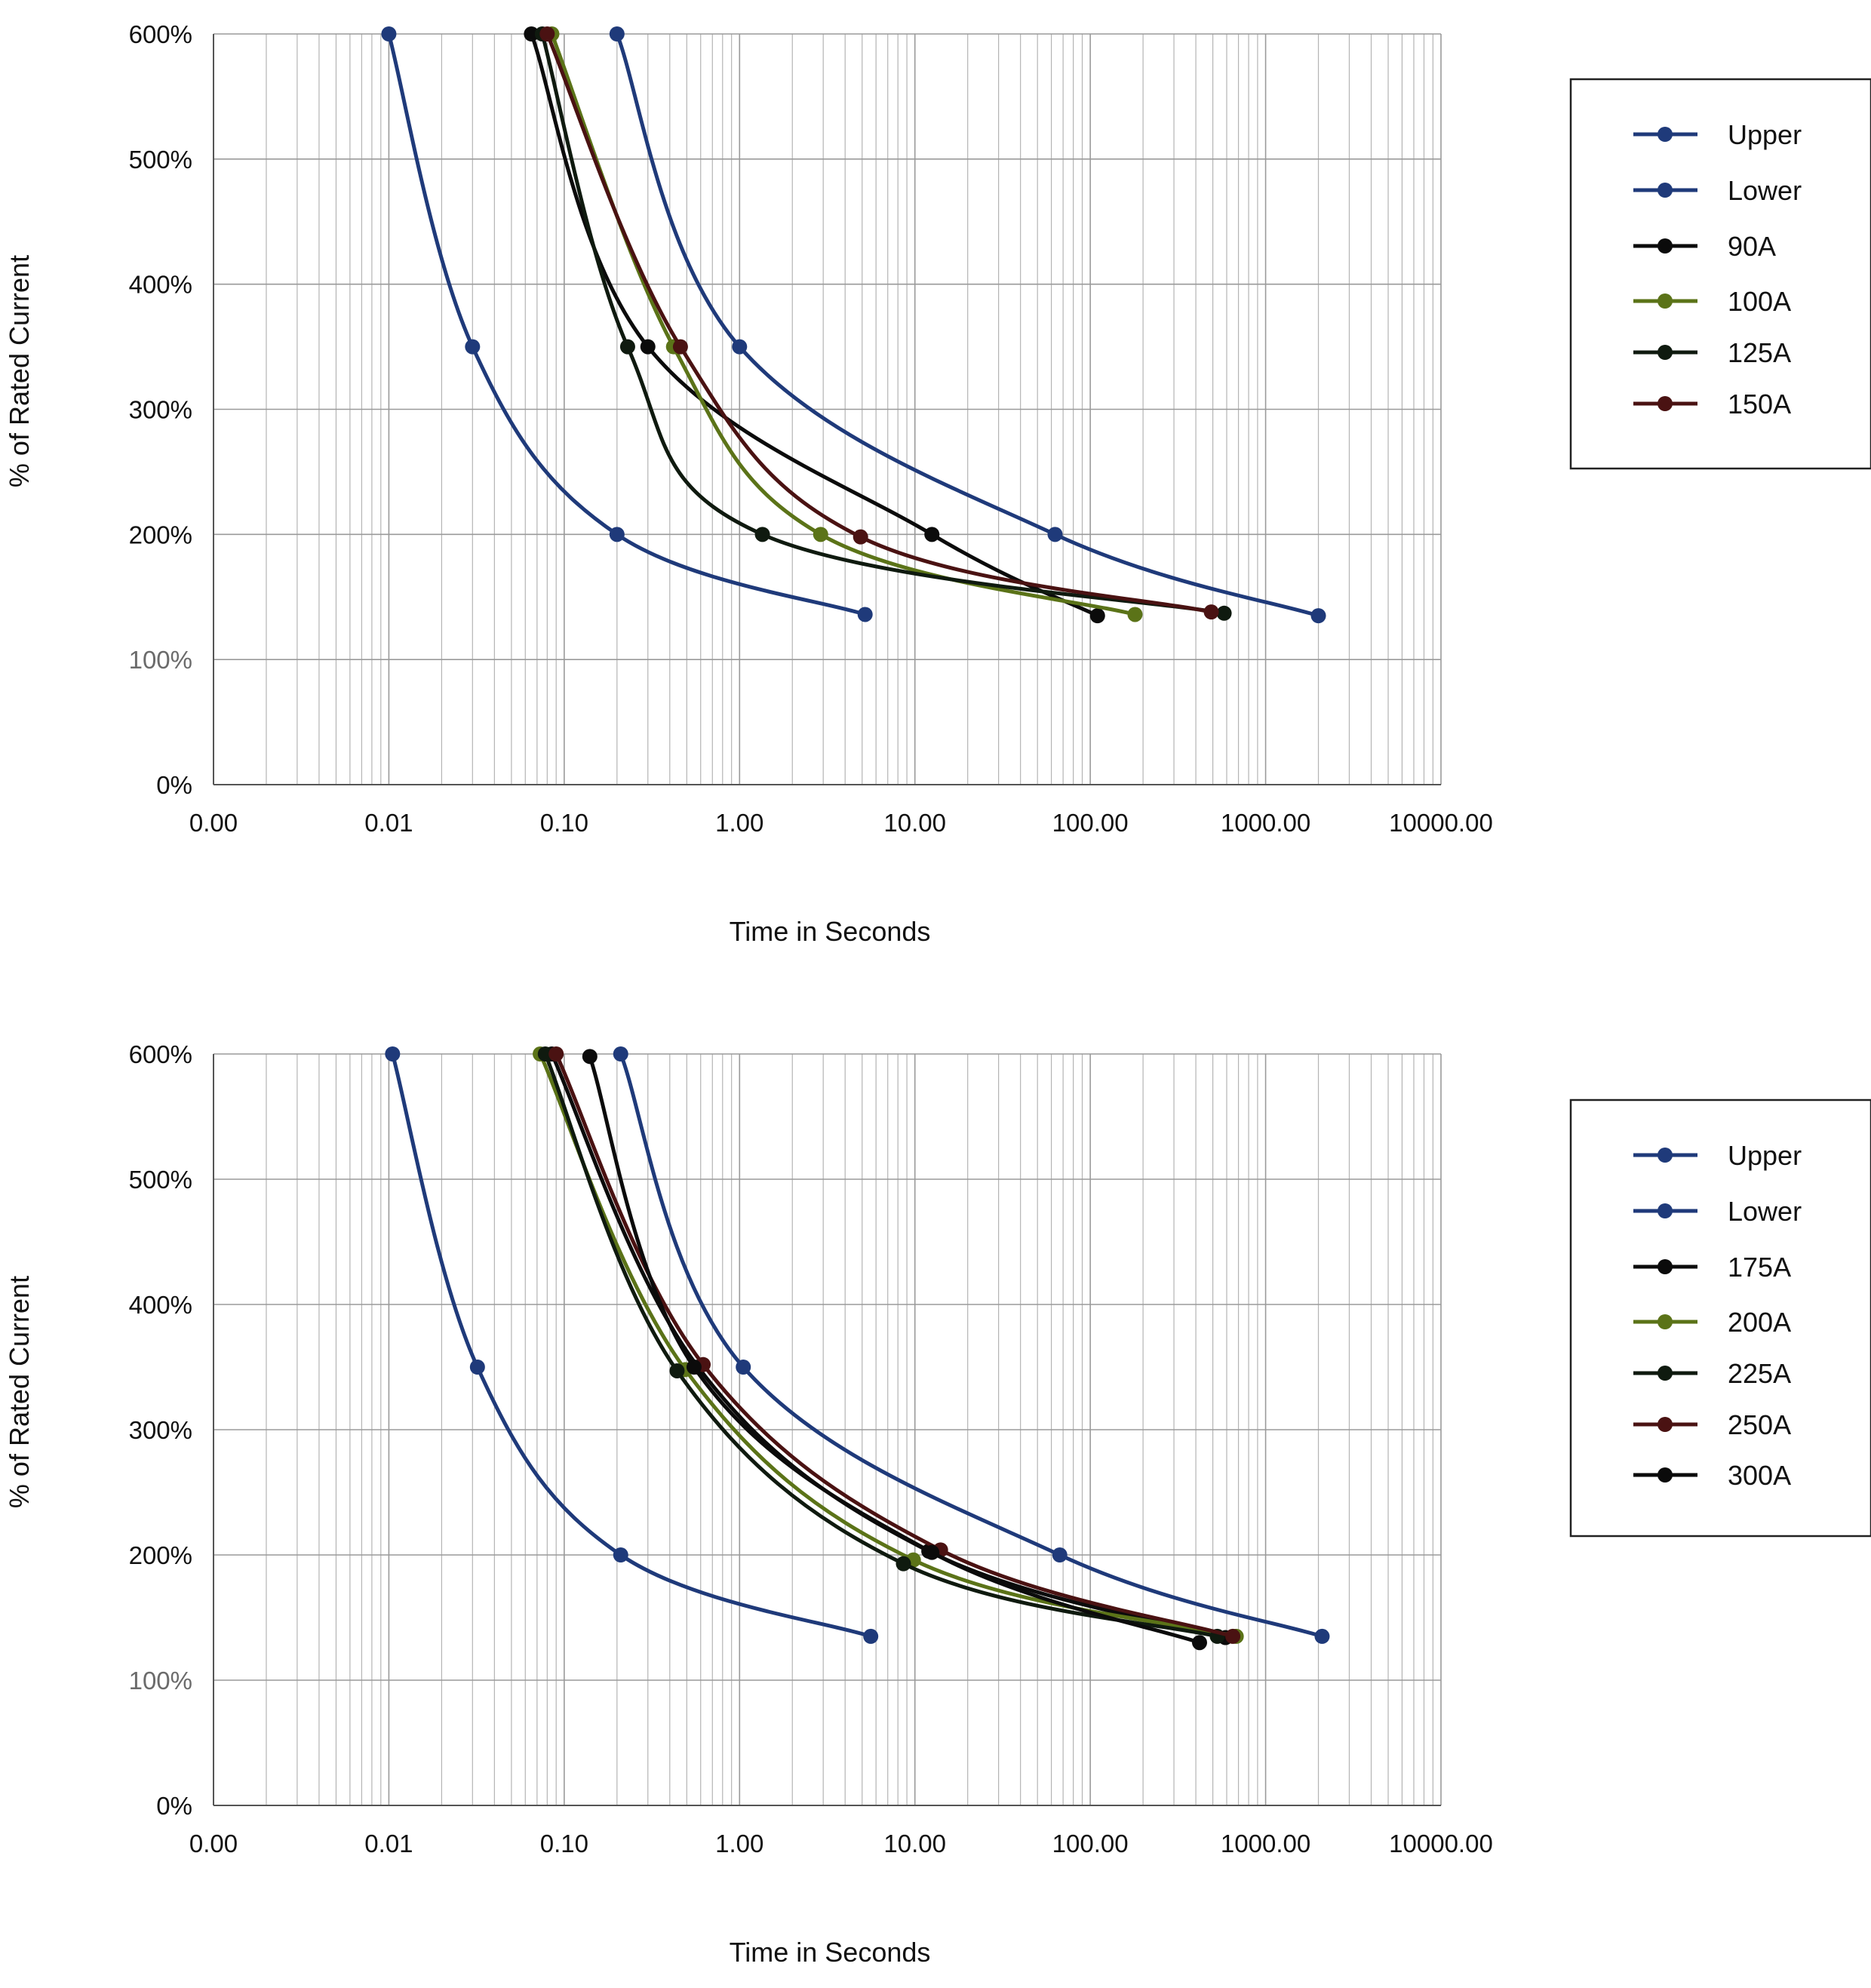 The width and height of the screenshot is (1871, 1988). I want to click on series-line-175A, so click(888, 1346).